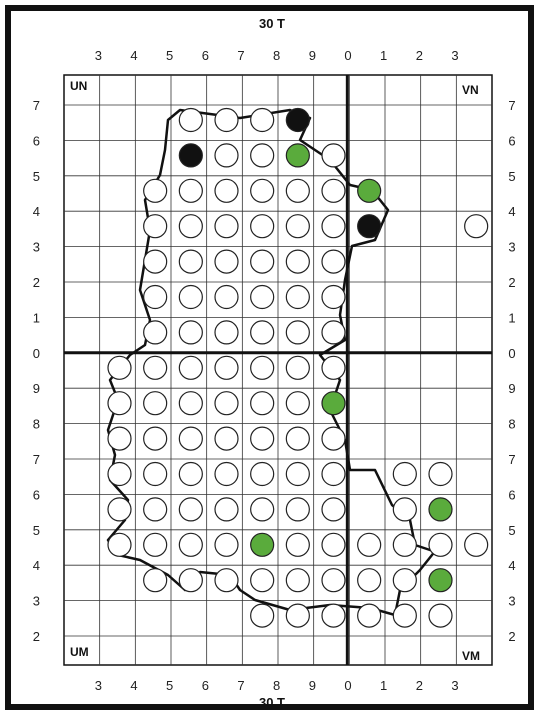 Image resolution: width=539 pixels, height=715 pixels. I want to click on zone-label-vn: VN, so click(470, 90).